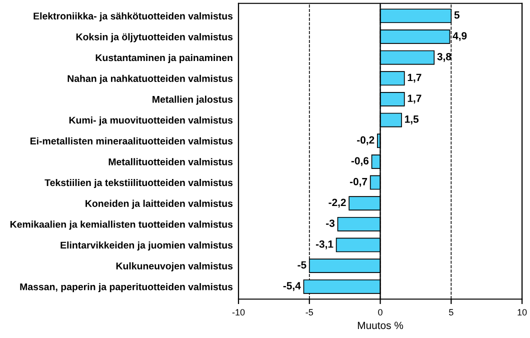  Describe the element at coordinates (360, 161) in the screenshot. I see `data-label: -0,6` at that location.